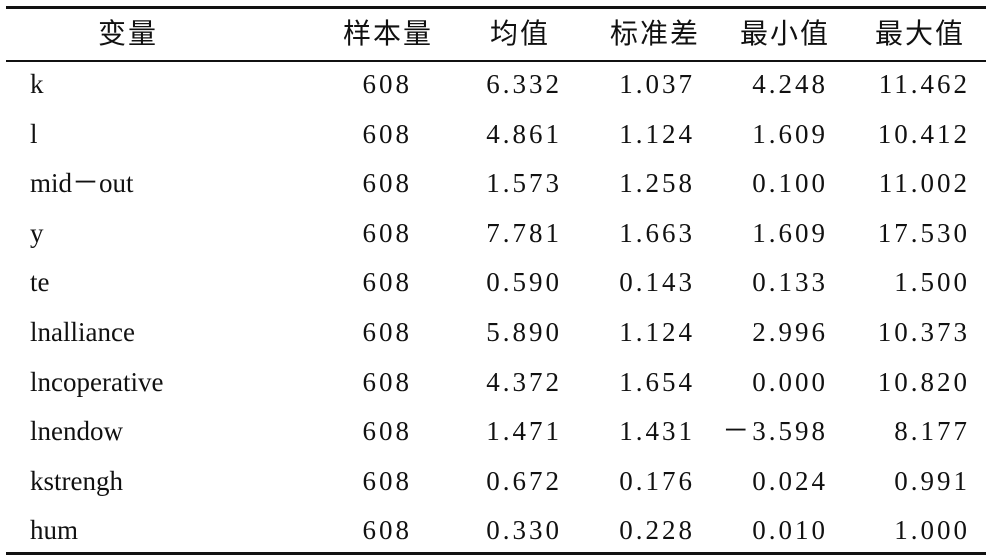 The width and height of the screenshot is (992, 560). Describe the element at coordinates (790, 480) in the screenshot. I see `value-cell: 0.024` at that location.